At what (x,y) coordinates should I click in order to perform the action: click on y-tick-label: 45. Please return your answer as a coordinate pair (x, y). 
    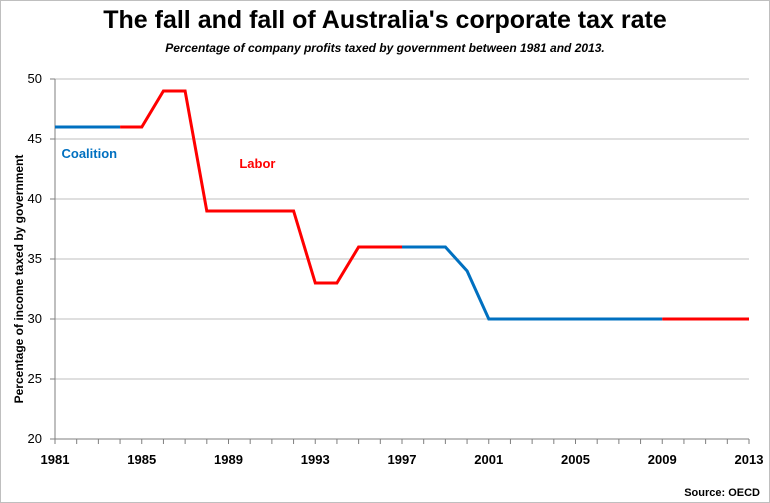
    Looking at the image, I should click on (35, 138).